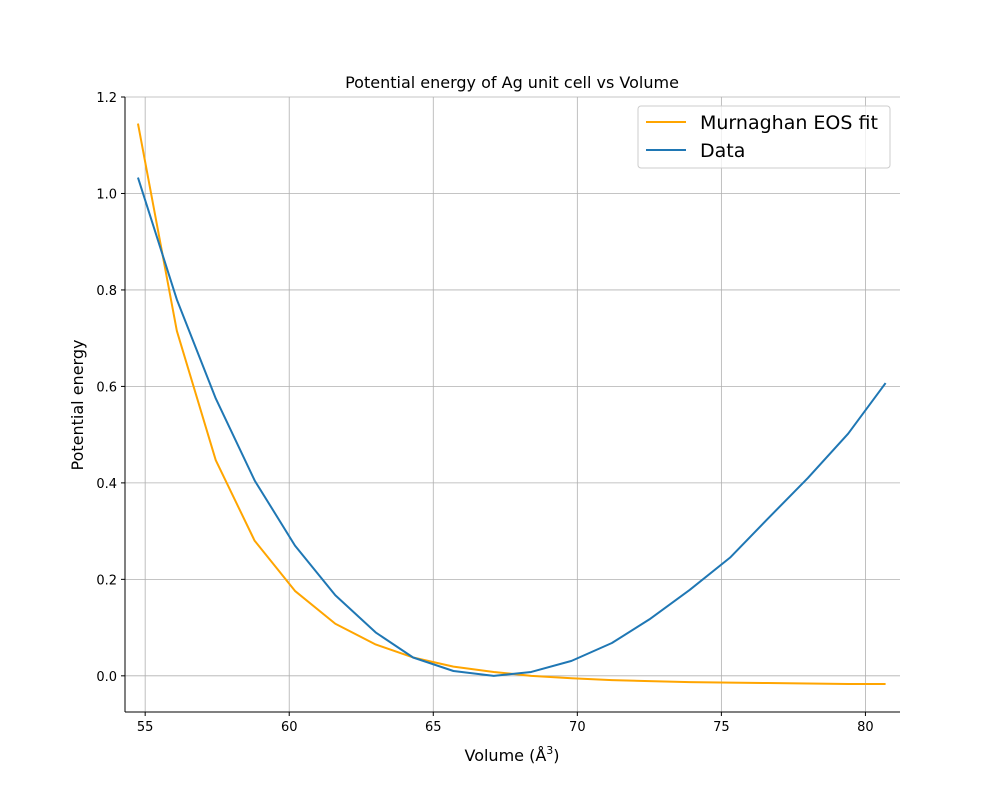  I want to click on legend-label-data: Data, so click(722, 151).